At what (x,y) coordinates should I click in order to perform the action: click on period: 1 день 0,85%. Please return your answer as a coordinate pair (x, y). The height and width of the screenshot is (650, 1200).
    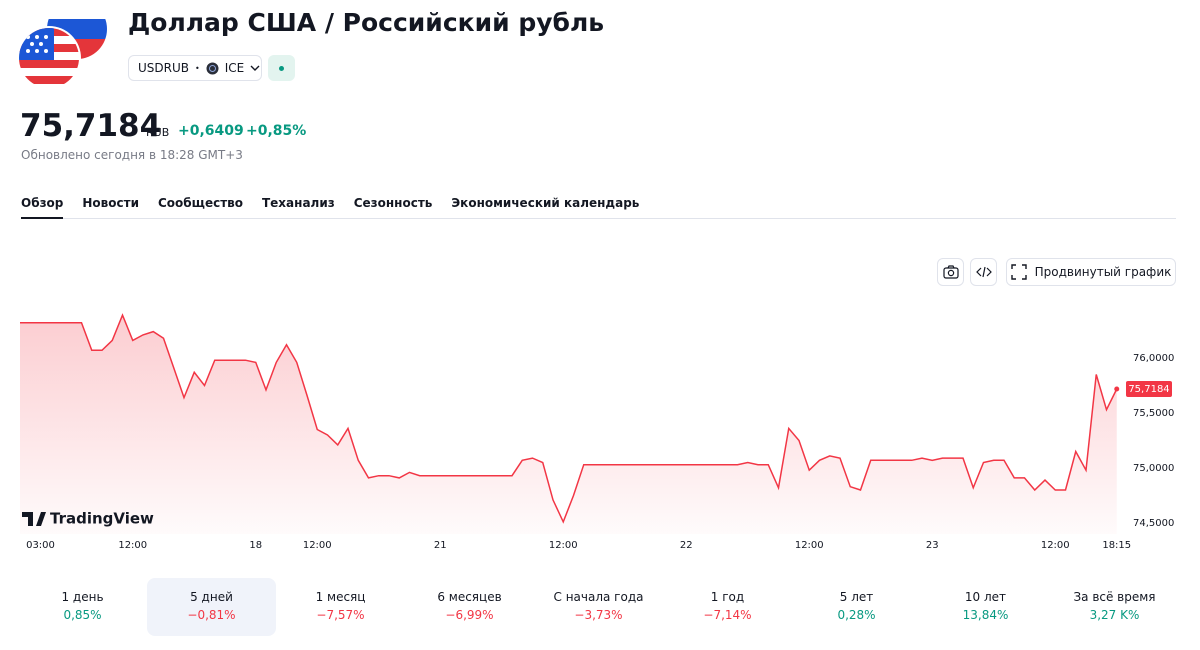
    Looking at the image, I should click on (82, 607).